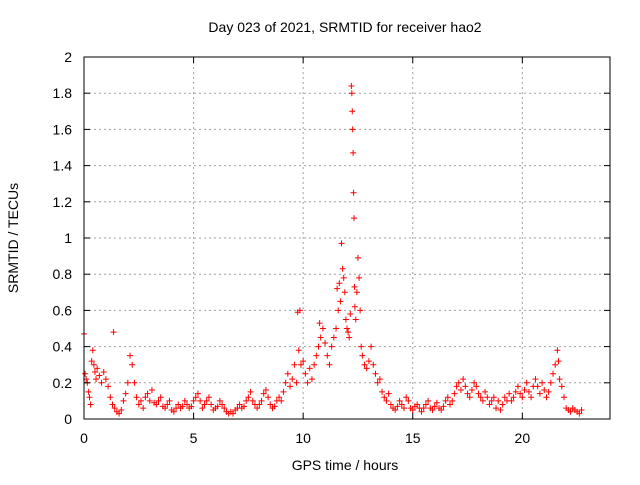  I want to click on y-tick-label: 1.8, so click(63, 93).